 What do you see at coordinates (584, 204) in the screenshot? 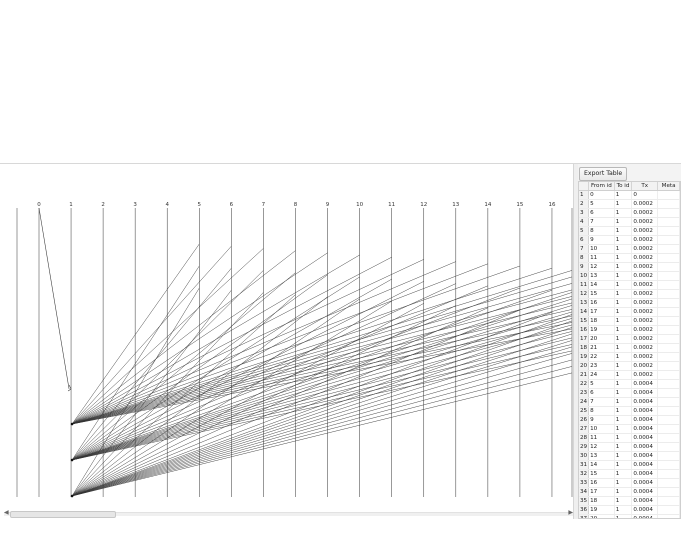
I see `row-number: 2` at bounding box center [584, 204].